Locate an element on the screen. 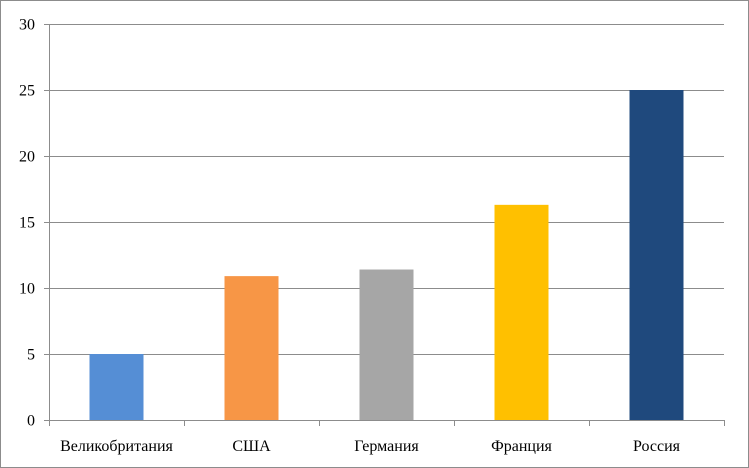  y-tick-label: 25 is located at coordinates (27, 91).